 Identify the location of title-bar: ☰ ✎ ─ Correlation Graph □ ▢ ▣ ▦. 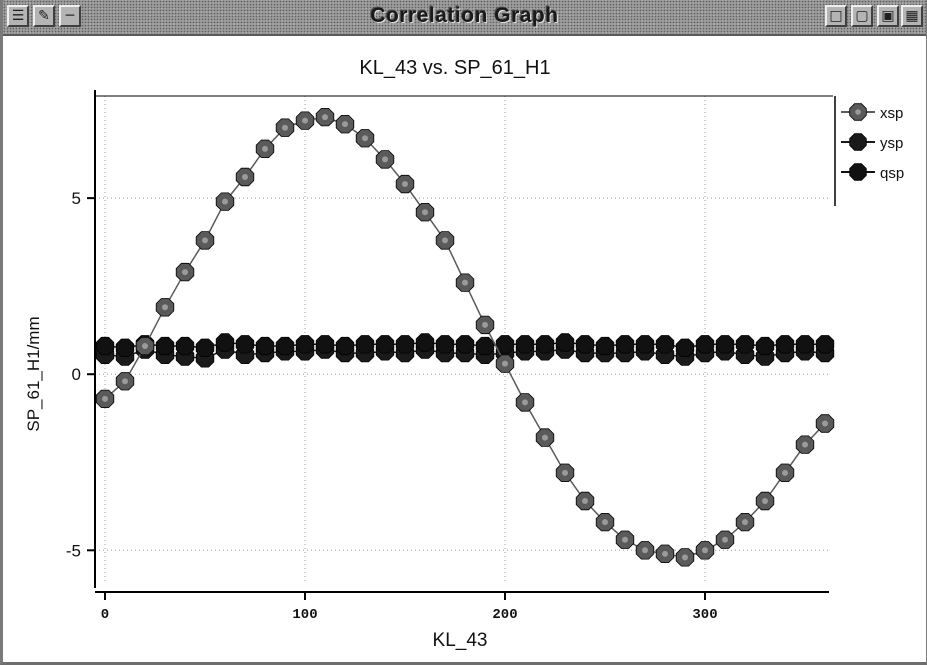
(464, 18).